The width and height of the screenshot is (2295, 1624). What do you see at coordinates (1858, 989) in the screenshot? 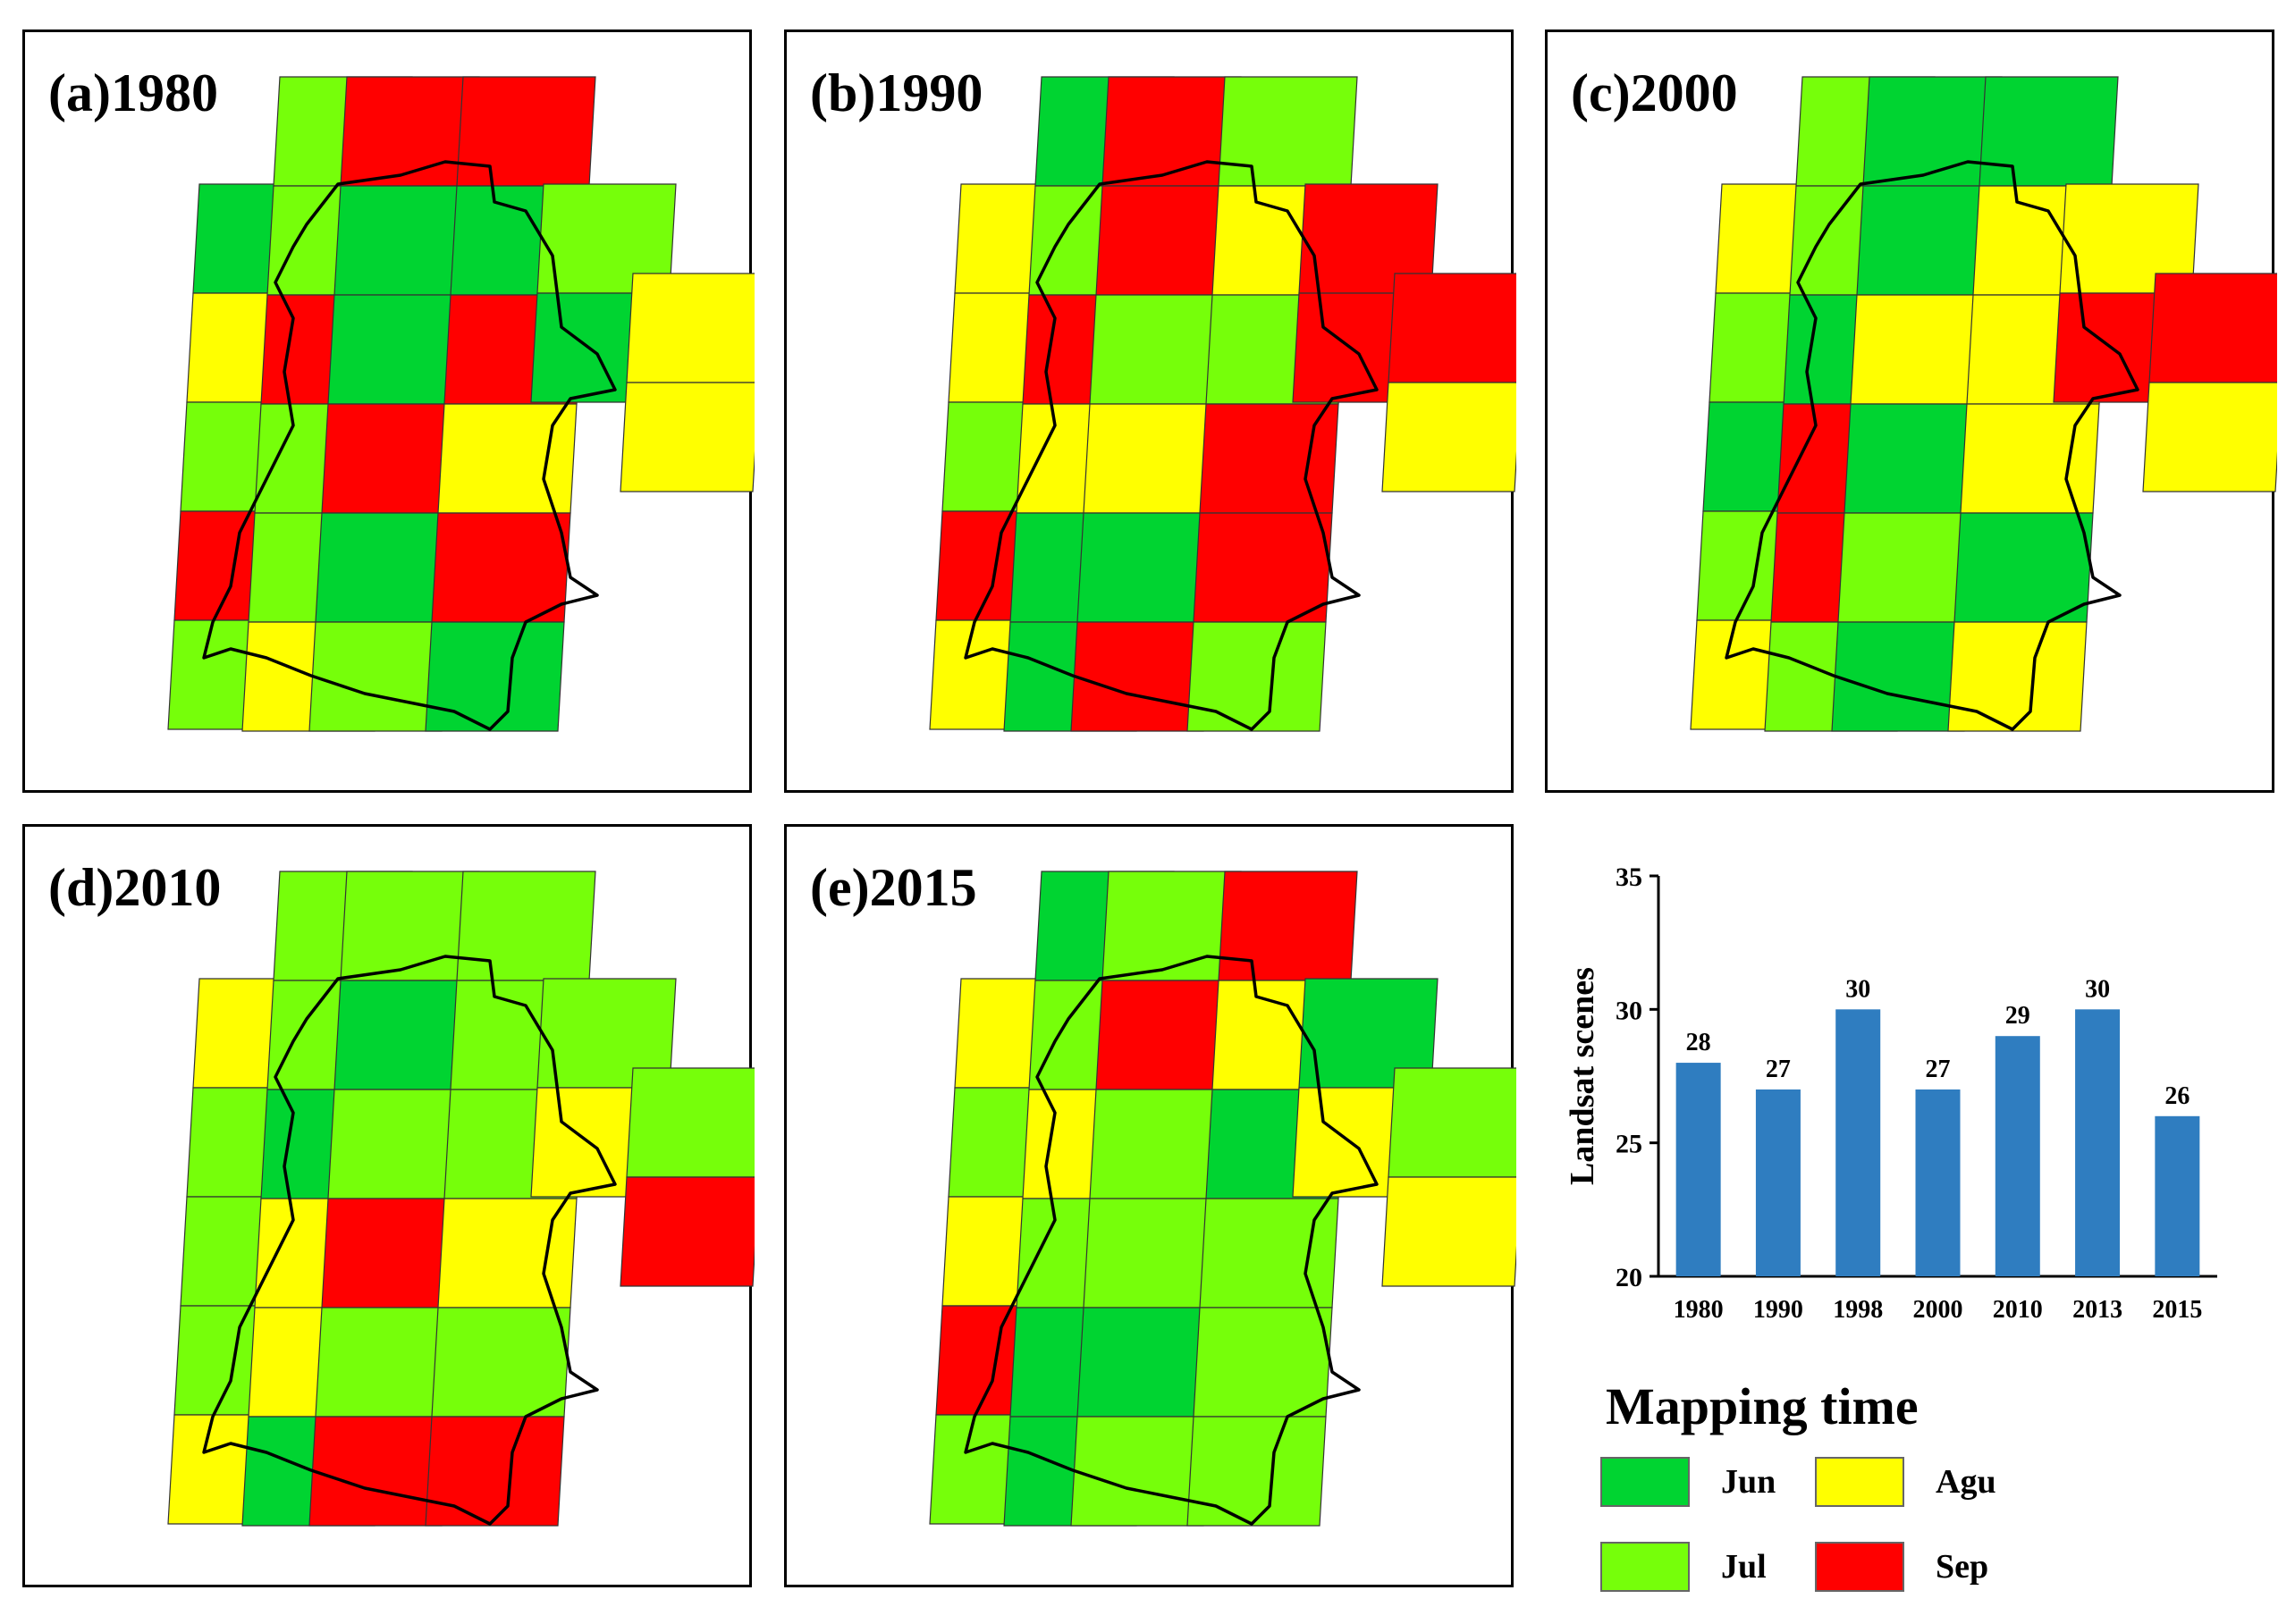
I see `data-label-1998: 30` at bounding box center [1858, 989].